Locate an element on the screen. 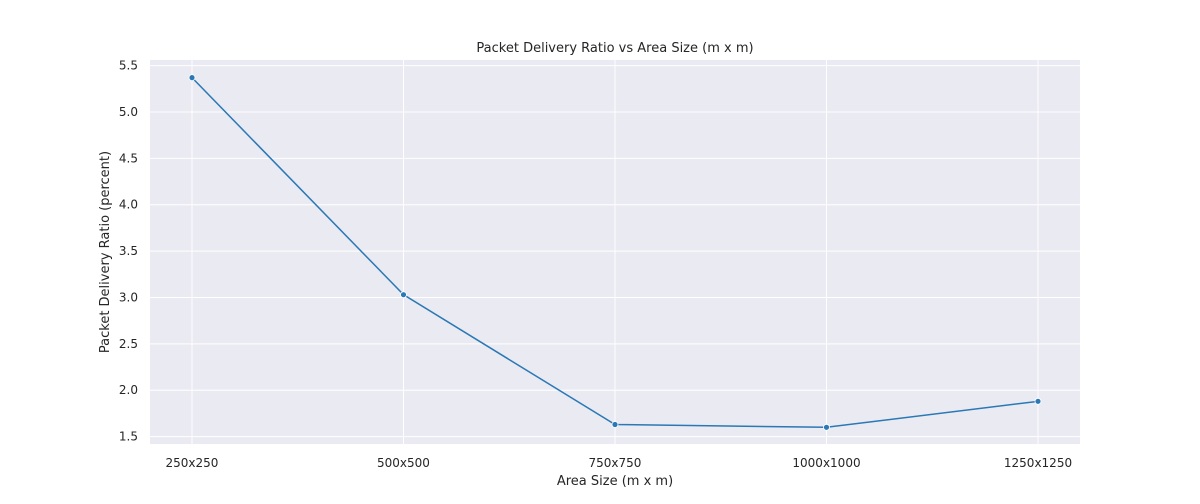 Image resolution: width=1200 pixels, height=504 pixels. x-tick-label: 750x750 is located at coordinates (615, 463).